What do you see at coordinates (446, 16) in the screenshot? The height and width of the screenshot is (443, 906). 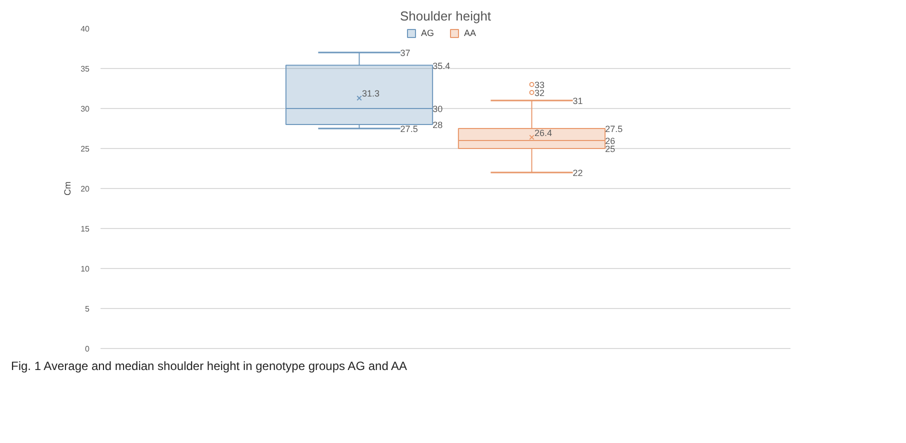 I see `chart-title: Shoulder height` at bounding box center [446, 16].